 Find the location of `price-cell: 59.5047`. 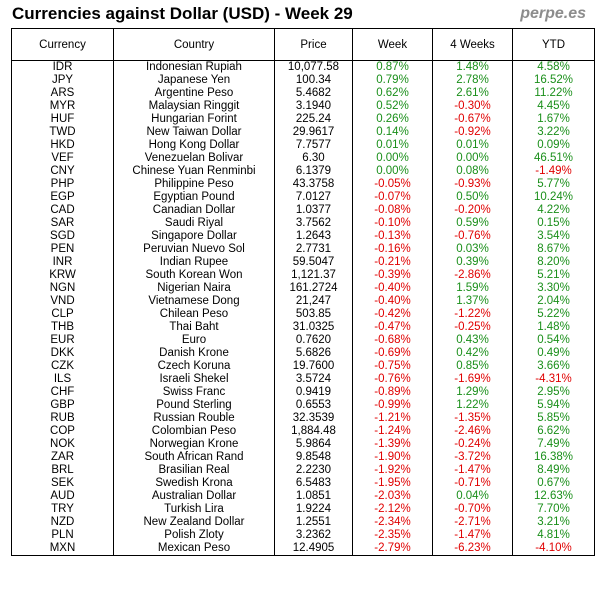

price-cell: 59.5047 is located at coordinates (313, 262).